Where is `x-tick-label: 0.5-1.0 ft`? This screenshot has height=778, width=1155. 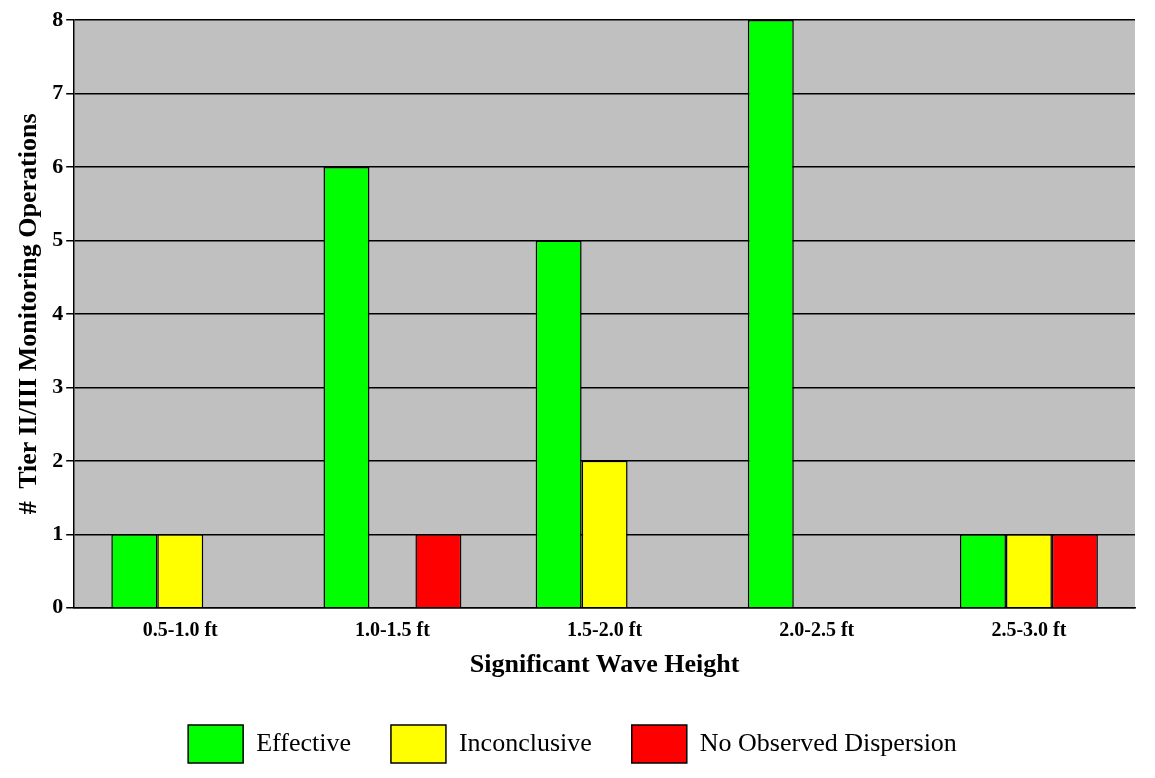
x-tick-label: 0.5-1.0 ft is located at coordinates (180, 628).